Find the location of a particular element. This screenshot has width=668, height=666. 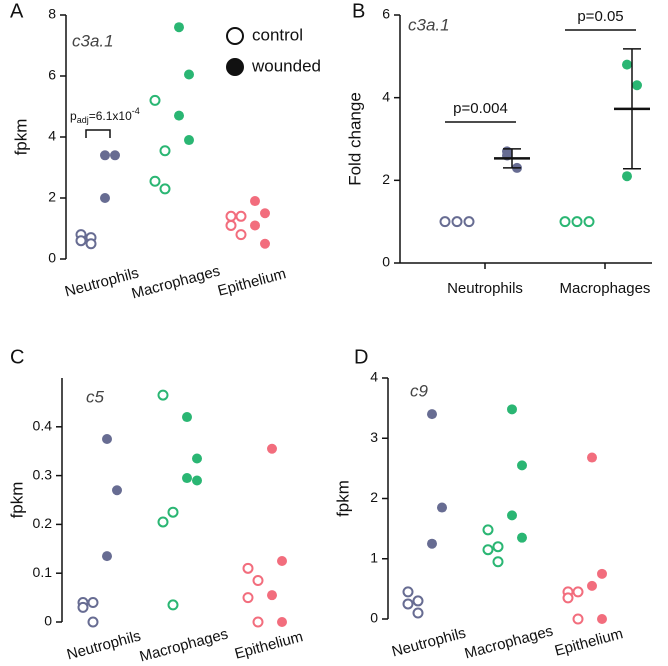

y-tick-label: 8 is located at coordinates (52, 14).